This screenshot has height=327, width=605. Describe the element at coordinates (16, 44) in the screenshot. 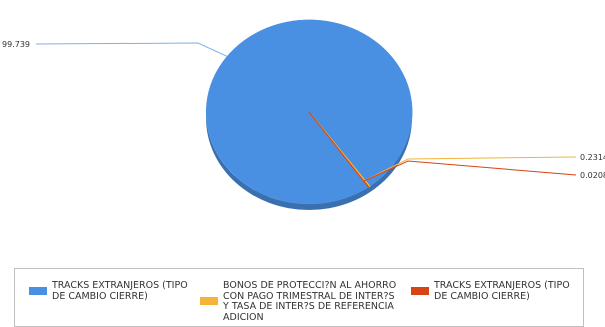

I see `data-label-0: 99.739` at that location.